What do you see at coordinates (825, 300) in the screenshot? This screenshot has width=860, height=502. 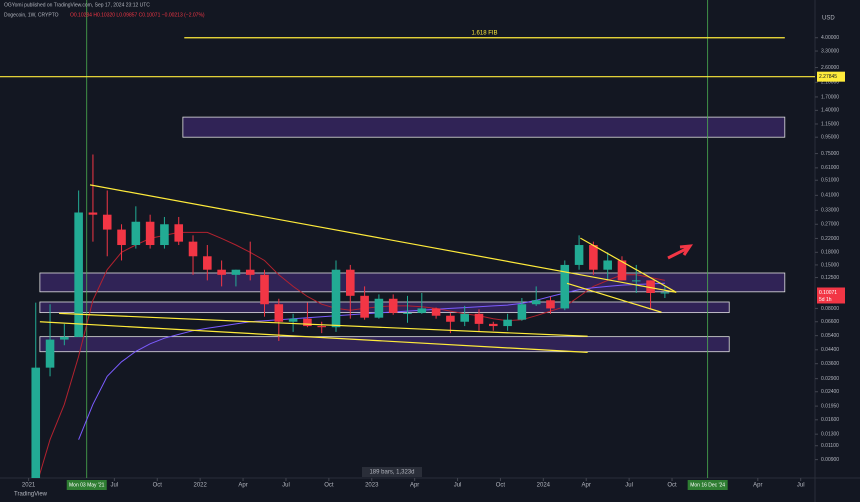 I see `countdown: 5d 1h` at bounding box center [825, 300].